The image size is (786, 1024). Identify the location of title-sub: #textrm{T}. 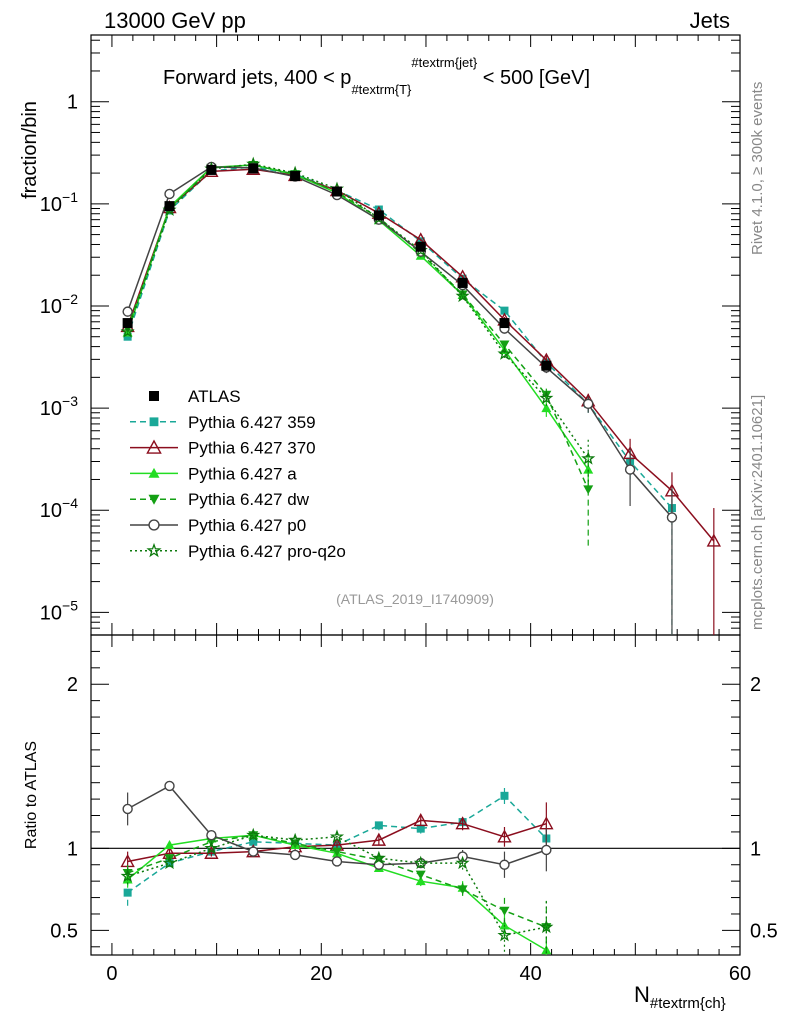
(381, 89).